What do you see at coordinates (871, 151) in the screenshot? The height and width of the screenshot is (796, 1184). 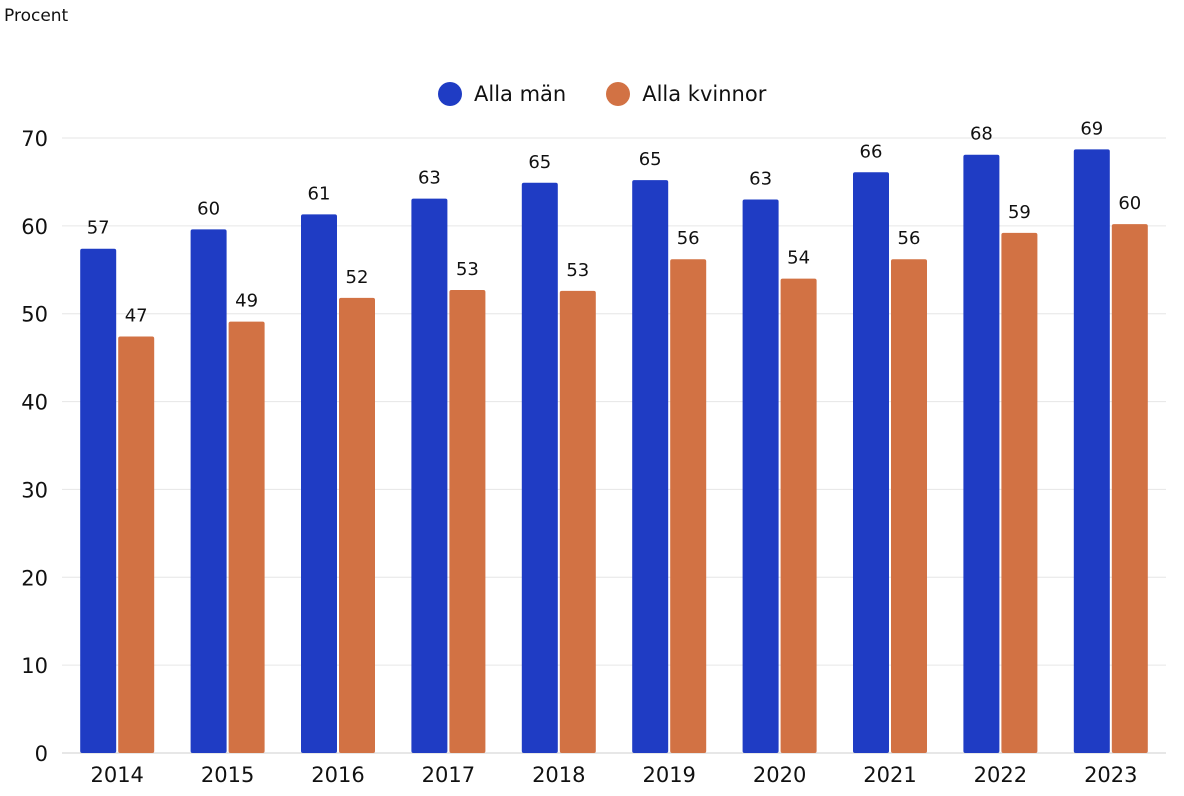 I see `data-label: 66` at bounding box center [871, 151].